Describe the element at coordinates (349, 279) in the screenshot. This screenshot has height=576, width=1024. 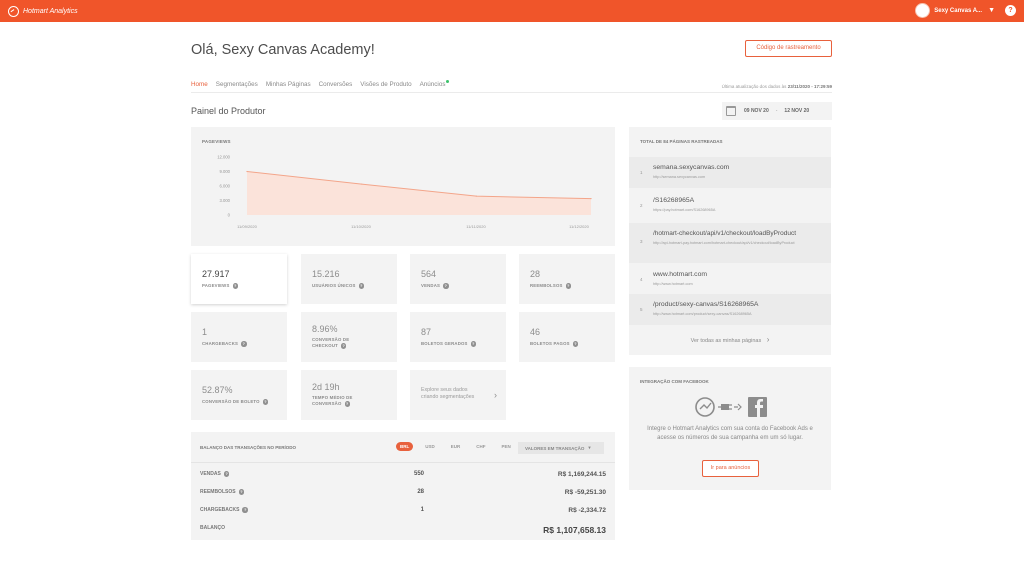
I see `metric-usuarios-unicos: 15.216 USUÁRIOS ÚNICOS?` at that location.